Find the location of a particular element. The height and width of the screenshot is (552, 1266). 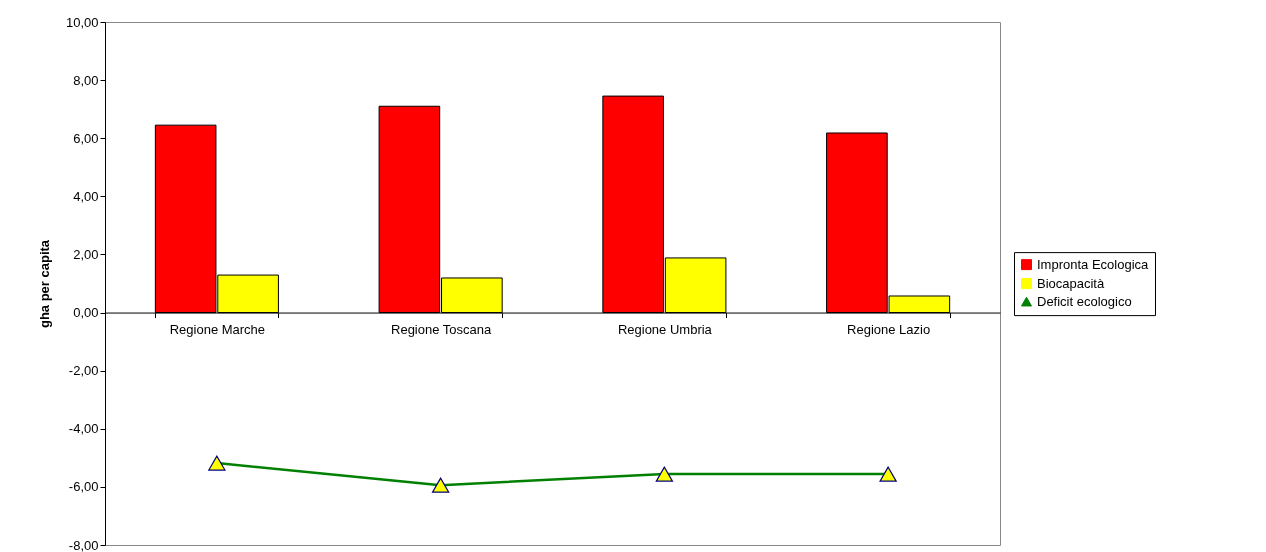

x-tick-label: Regione Marche is located at coordinates (217, 330).